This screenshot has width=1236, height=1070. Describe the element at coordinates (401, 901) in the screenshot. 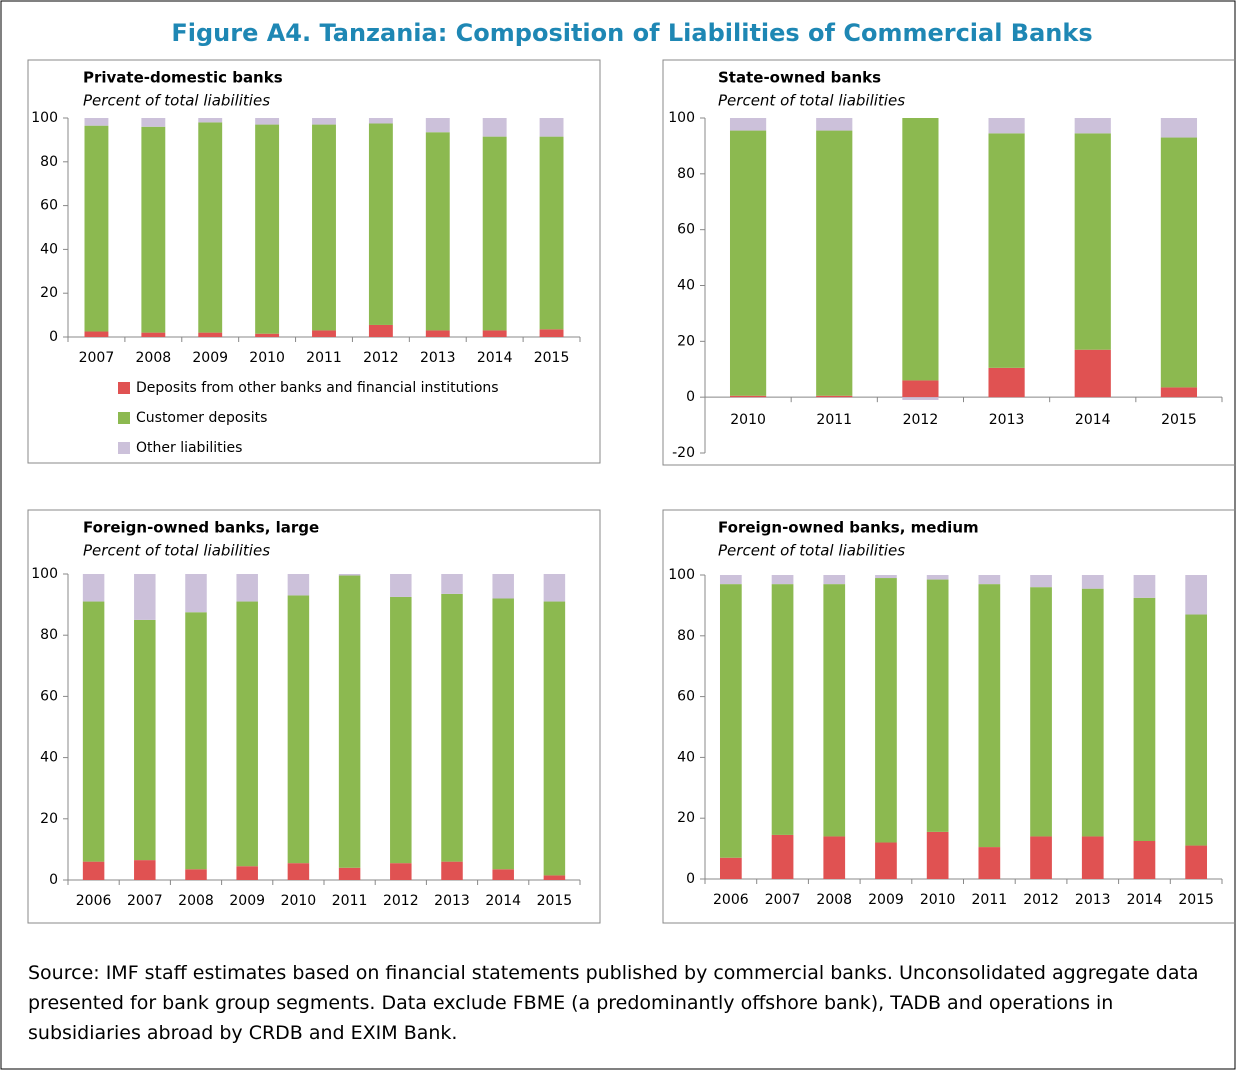

I see `x-tick-label: 2012` at that location.